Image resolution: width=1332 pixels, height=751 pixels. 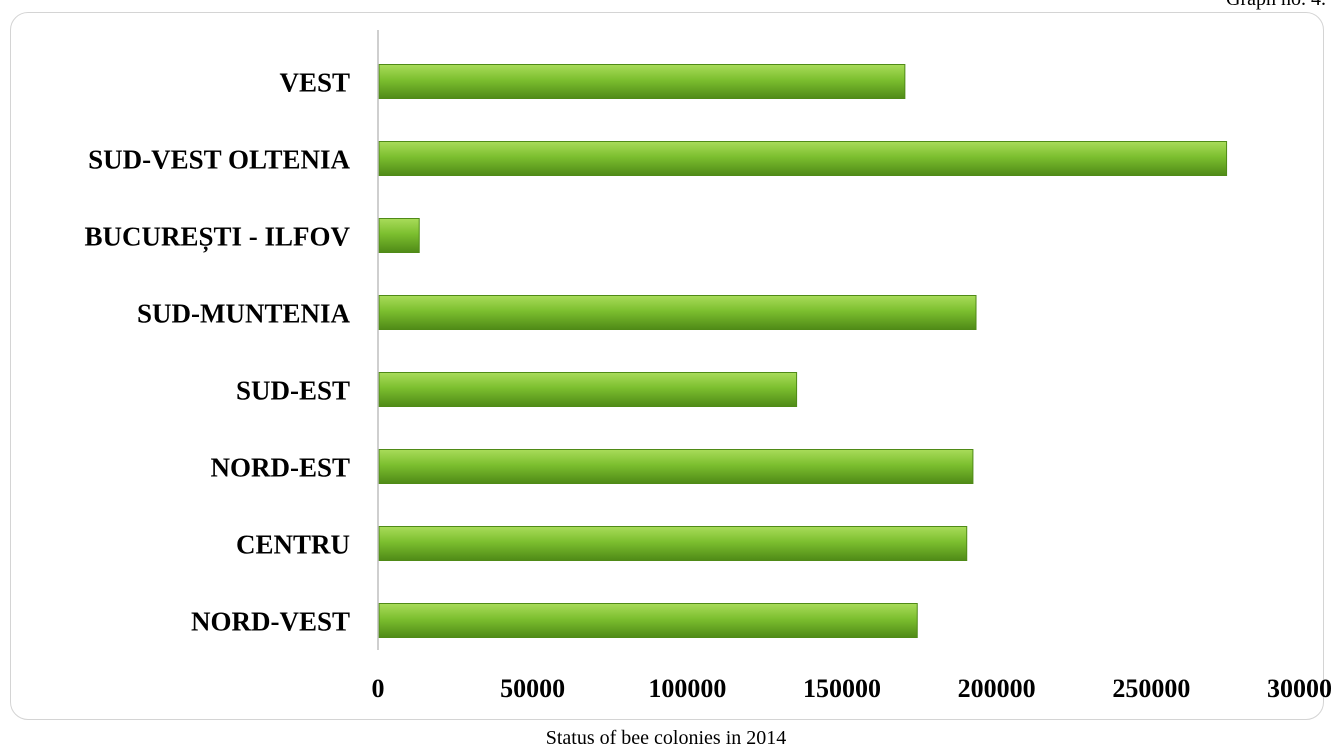 What do you see at coordinates (588, 389) in the screenshot?
I see `bar-sud-est` at bounding box center [588, 389].